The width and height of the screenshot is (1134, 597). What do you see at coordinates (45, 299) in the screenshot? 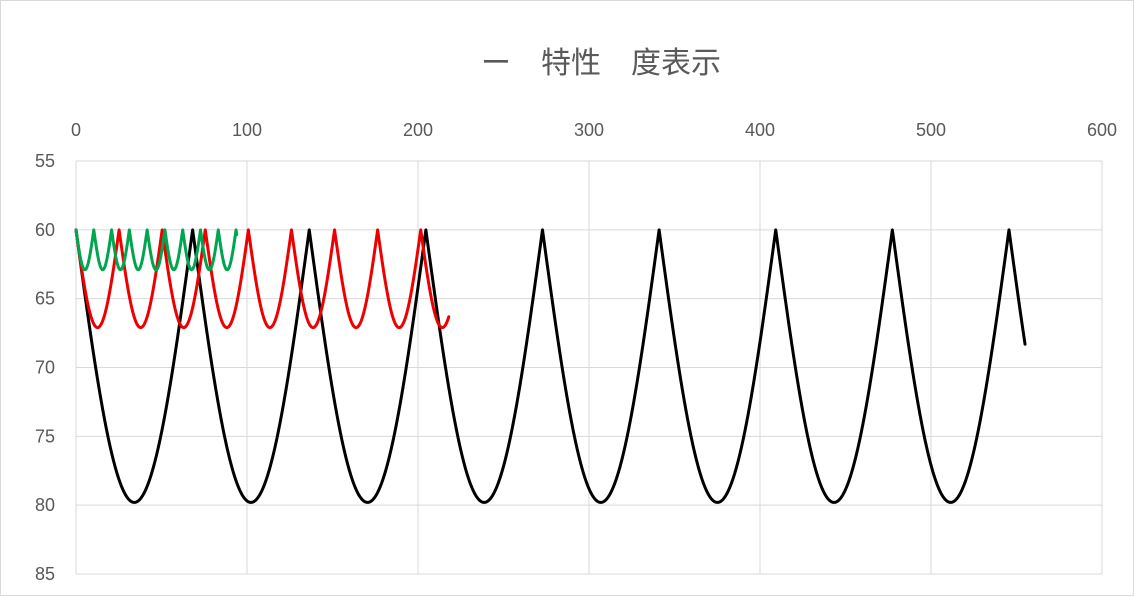
I see `y-tick-label: 65` at bounding box center [45, 299].